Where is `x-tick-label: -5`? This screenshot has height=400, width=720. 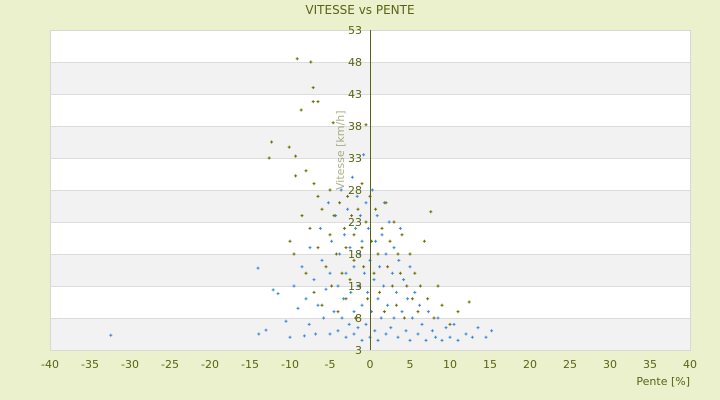
x-tick-label: -5 is located at coordinates (330, 364).